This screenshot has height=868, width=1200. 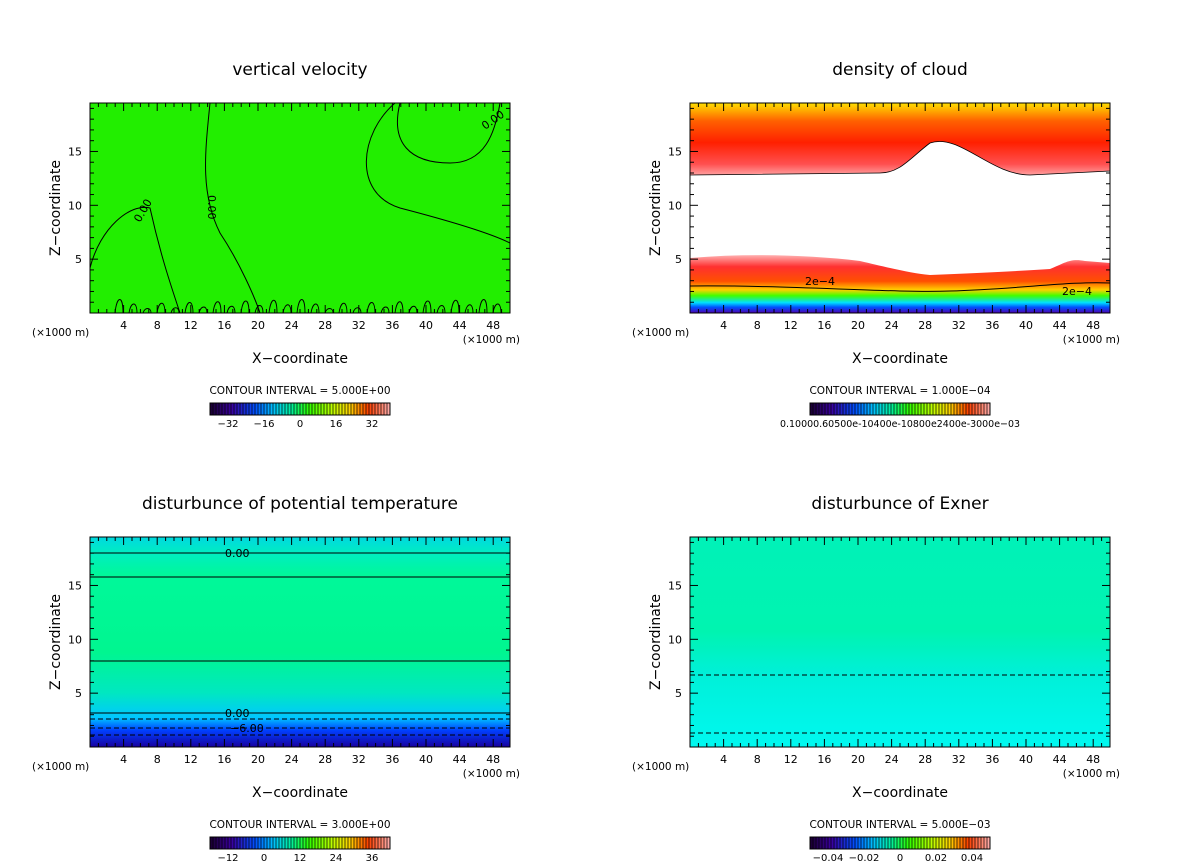 I want to click on colorbar-tick-label: 0.02, so click(x=936, y=858).